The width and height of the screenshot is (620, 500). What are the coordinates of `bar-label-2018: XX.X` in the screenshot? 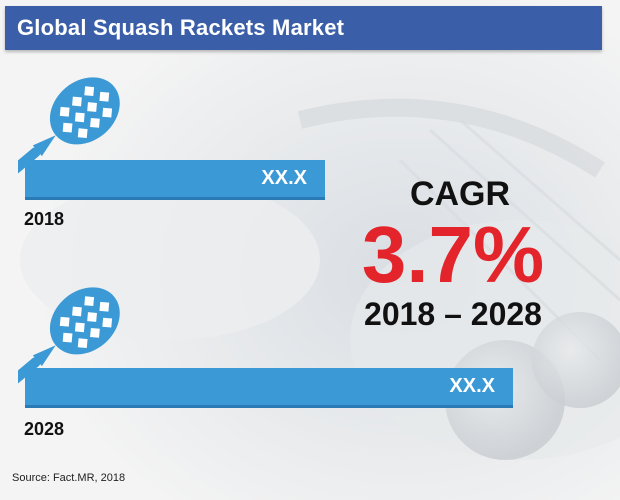 It's located at (284, 178).